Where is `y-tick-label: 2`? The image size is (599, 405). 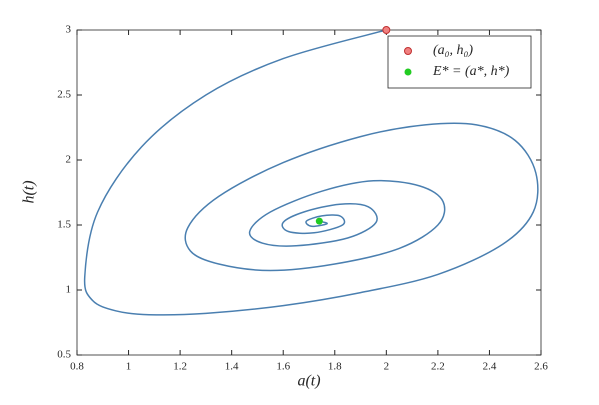
y-tick-label: 2 is located at coordinates (69, 160).